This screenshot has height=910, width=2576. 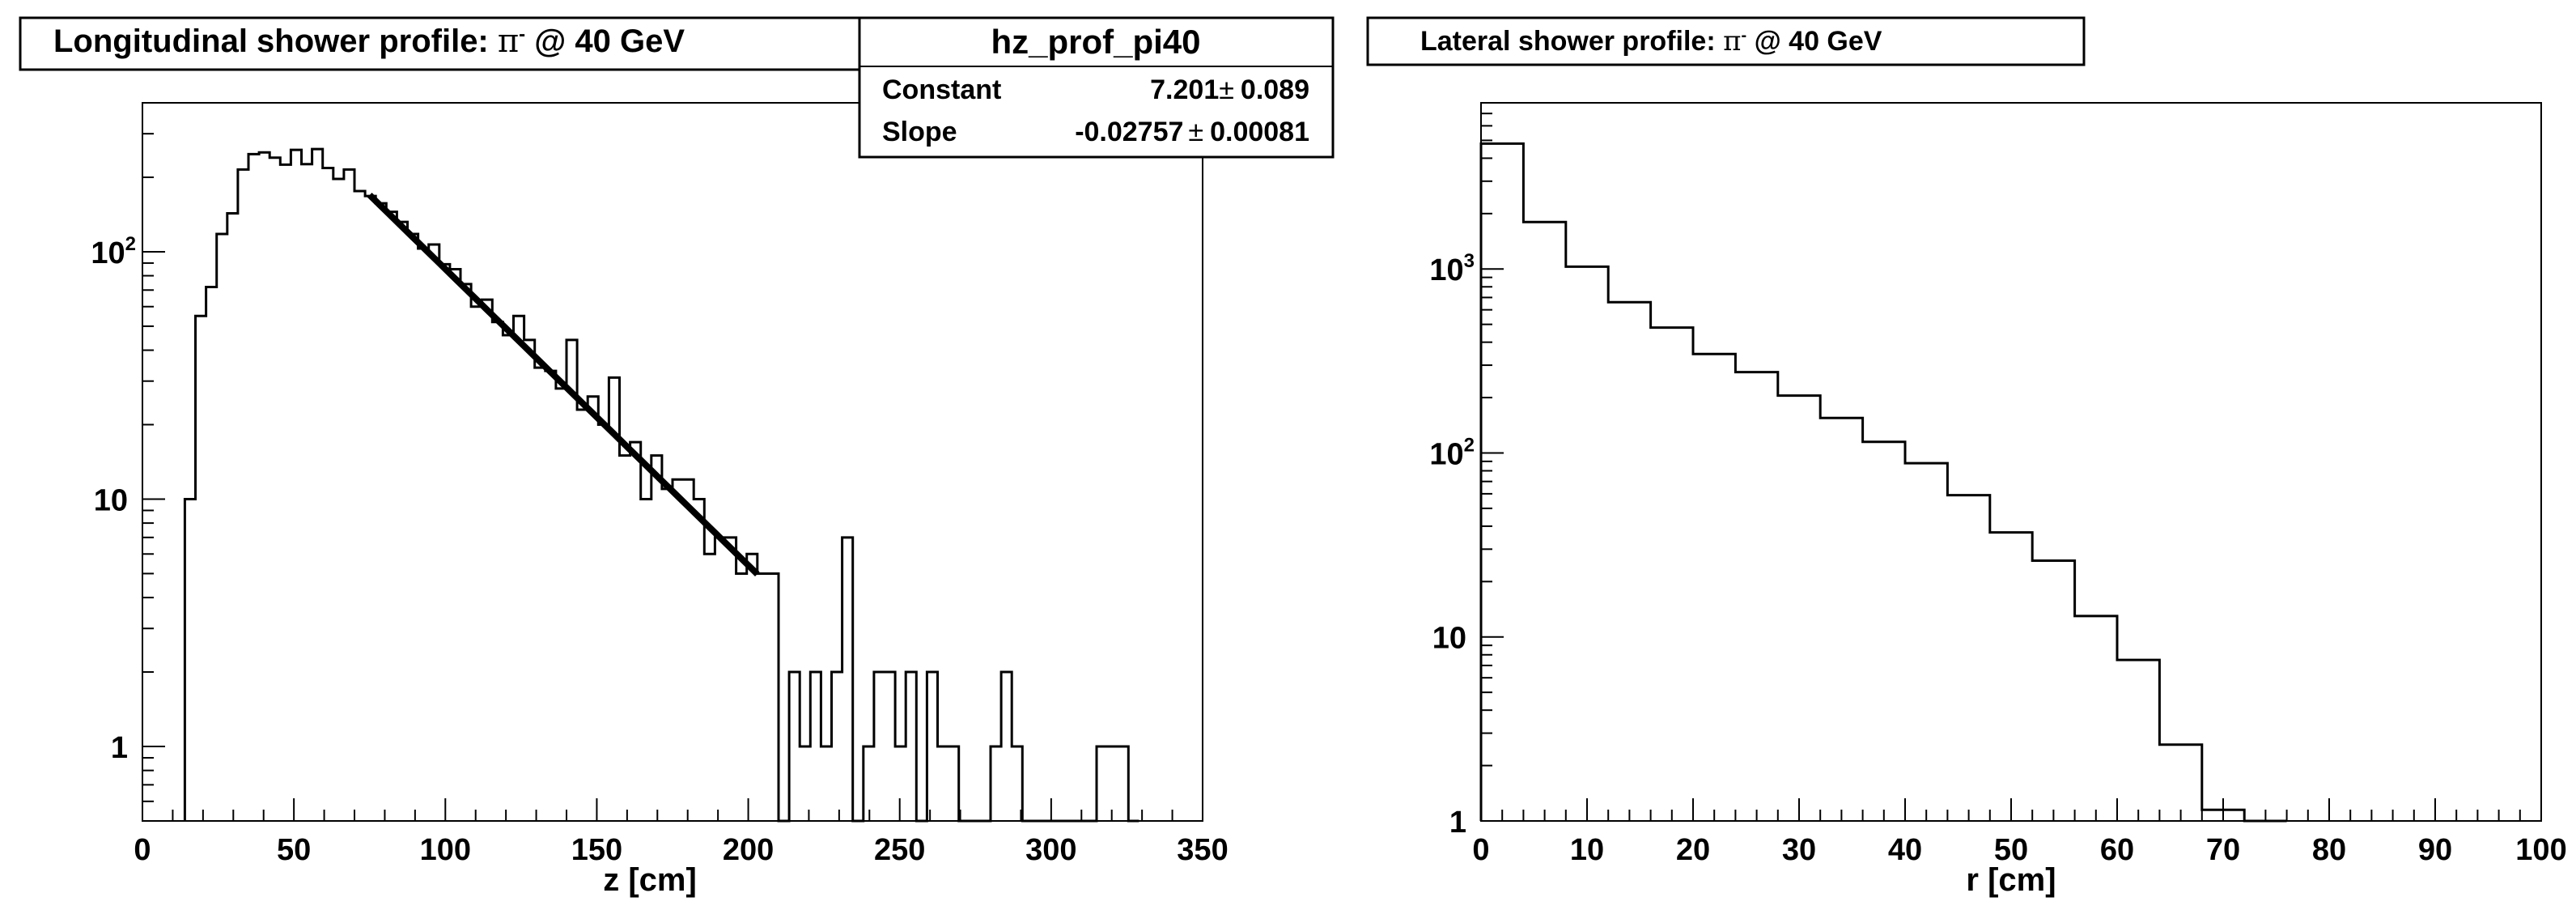 What do you see at coordinates (111, 500) in the screenshot?
I see `left-y-tick-label: 10` at bounding box center [111, 500].